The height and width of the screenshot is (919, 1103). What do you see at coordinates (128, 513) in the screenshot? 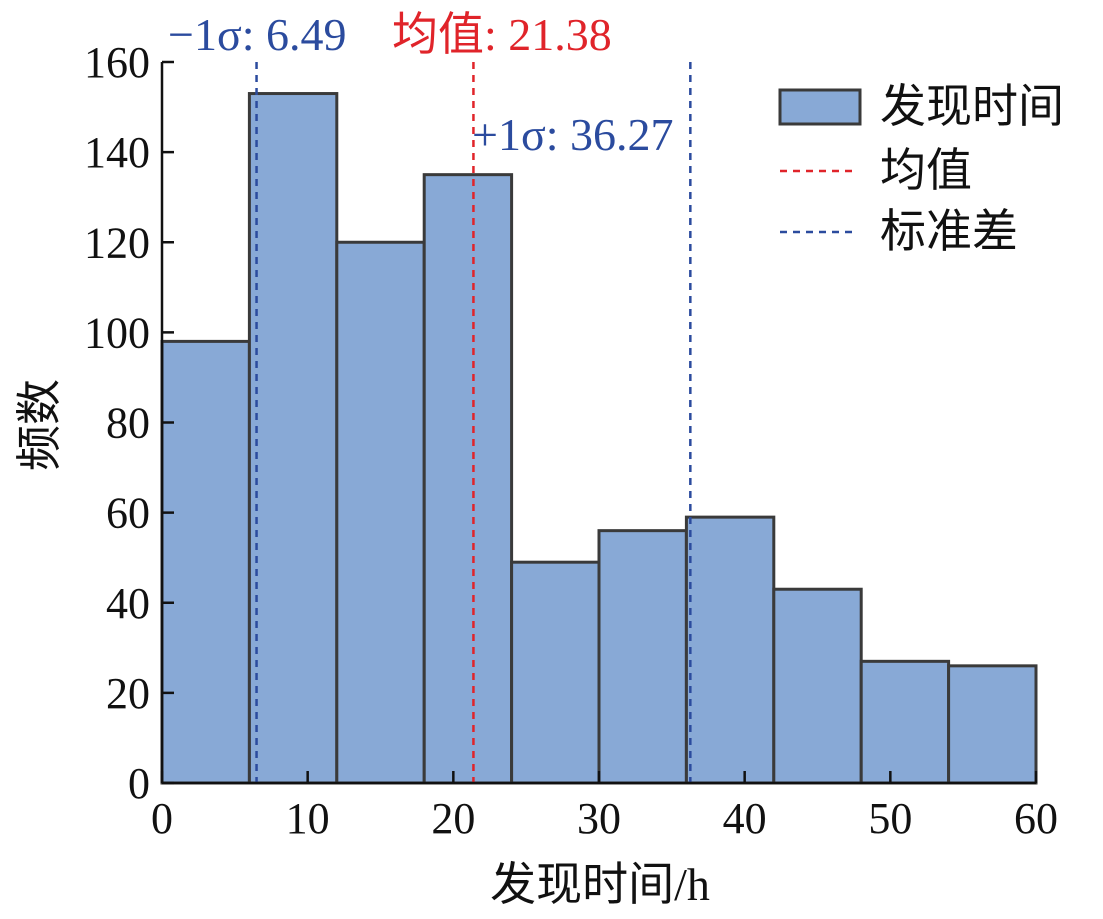
I see `y-tick-label: 60` at bounding box center [128, 513].